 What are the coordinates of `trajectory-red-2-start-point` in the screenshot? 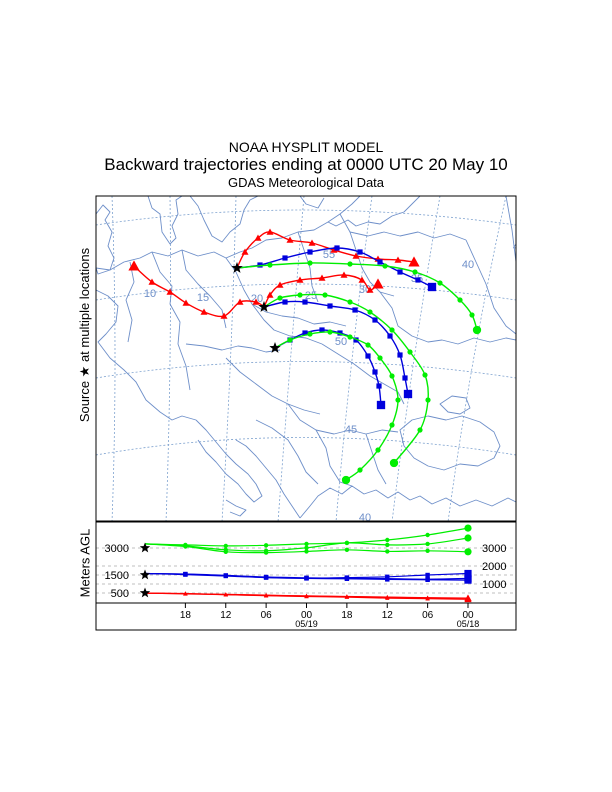 It's located at (134, 265).